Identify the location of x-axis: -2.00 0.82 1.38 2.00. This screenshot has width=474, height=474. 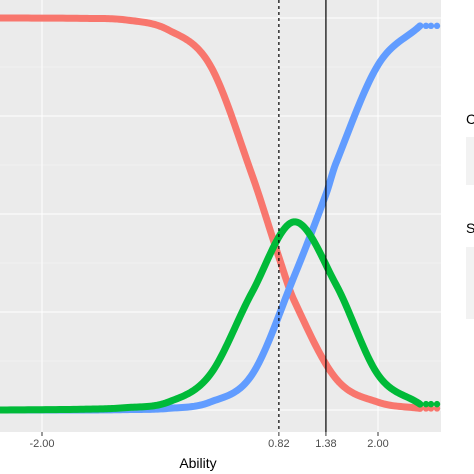
(209, 441).